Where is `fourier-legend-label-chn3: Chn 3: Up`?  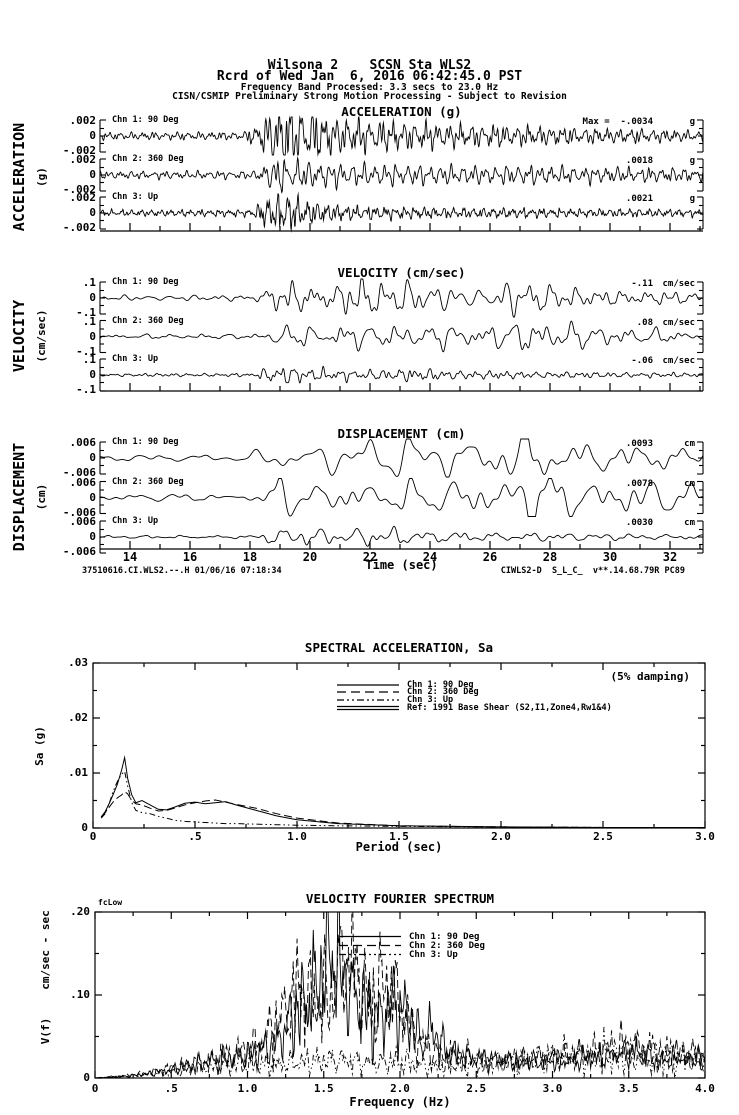 fourier-legend-label-chn3: Chn 3: Up is located at coordinates (433, 954).